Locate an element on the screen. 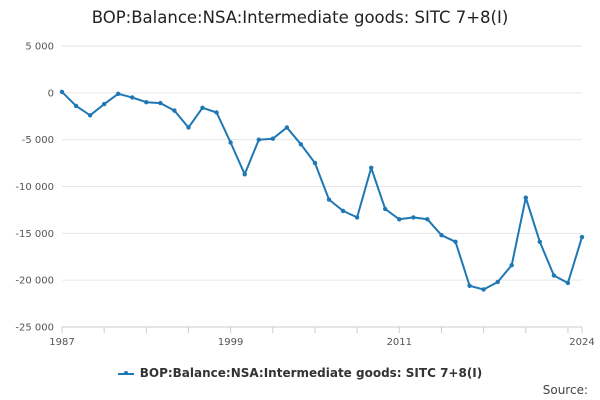 This screenshot has height=400, width=600. y-tick-label: -15 000 is located at coordinates (34, 234).